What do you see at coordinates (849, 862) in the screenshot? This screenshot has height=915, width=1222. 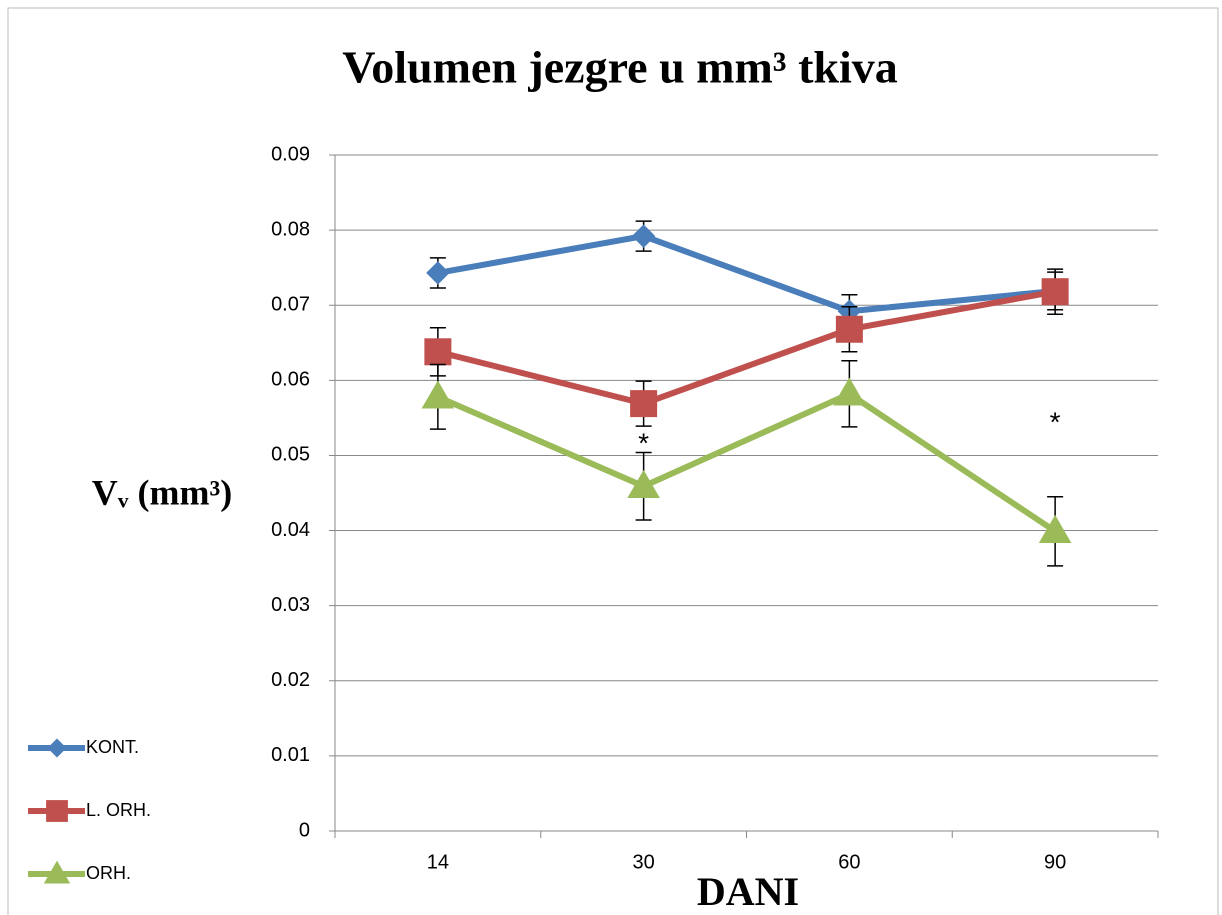 I see `x-tick-label: 60` at bounding box center [849, 862].